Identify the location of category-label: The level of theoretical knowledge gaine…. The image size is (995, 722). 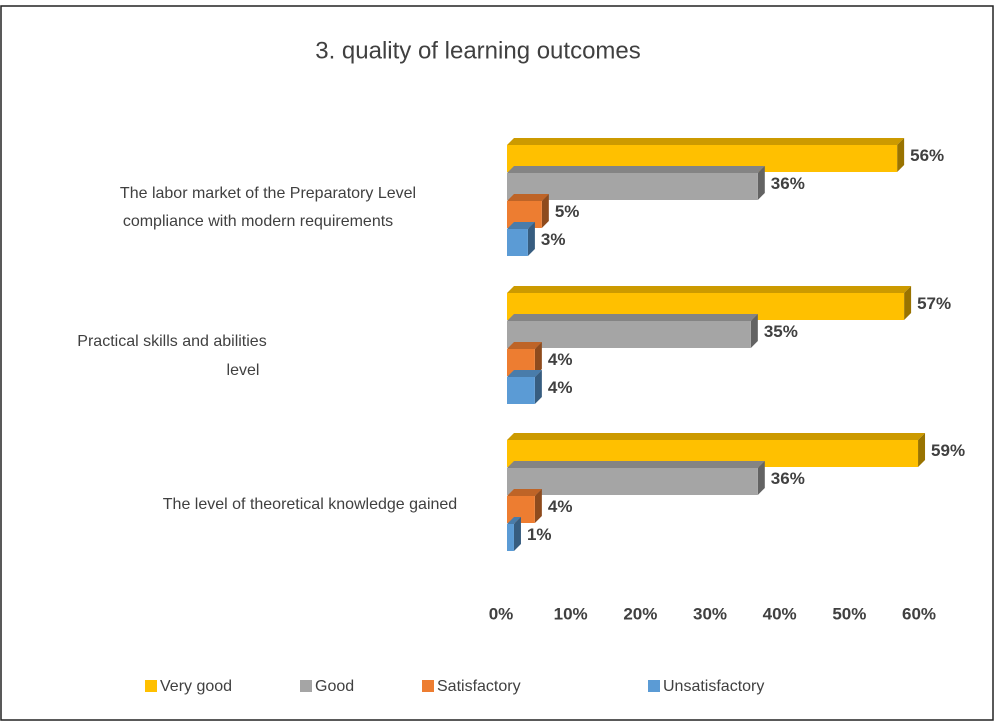
(310, 504).